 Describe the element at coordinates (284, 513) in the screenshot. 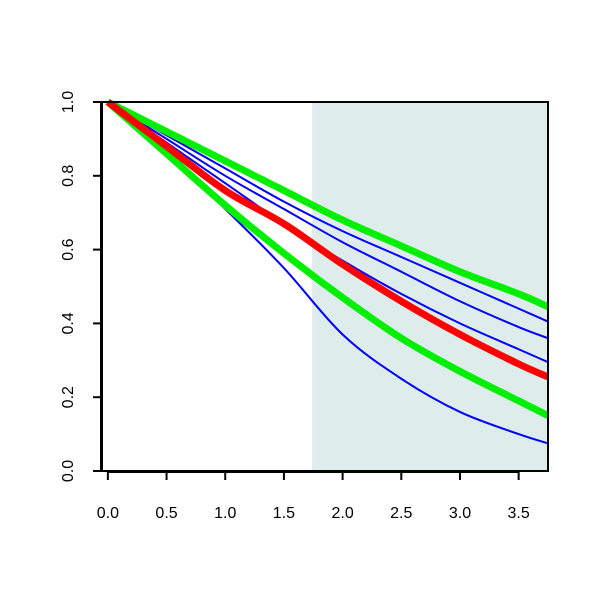

I see `x-tick-label: 1.5` at that location.